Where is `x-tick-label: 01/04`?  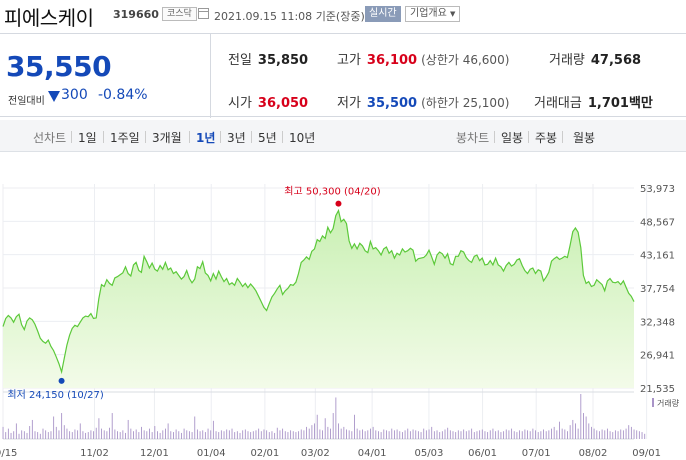
x-tick-label: 01/04 is located at coordinates (211, 453).